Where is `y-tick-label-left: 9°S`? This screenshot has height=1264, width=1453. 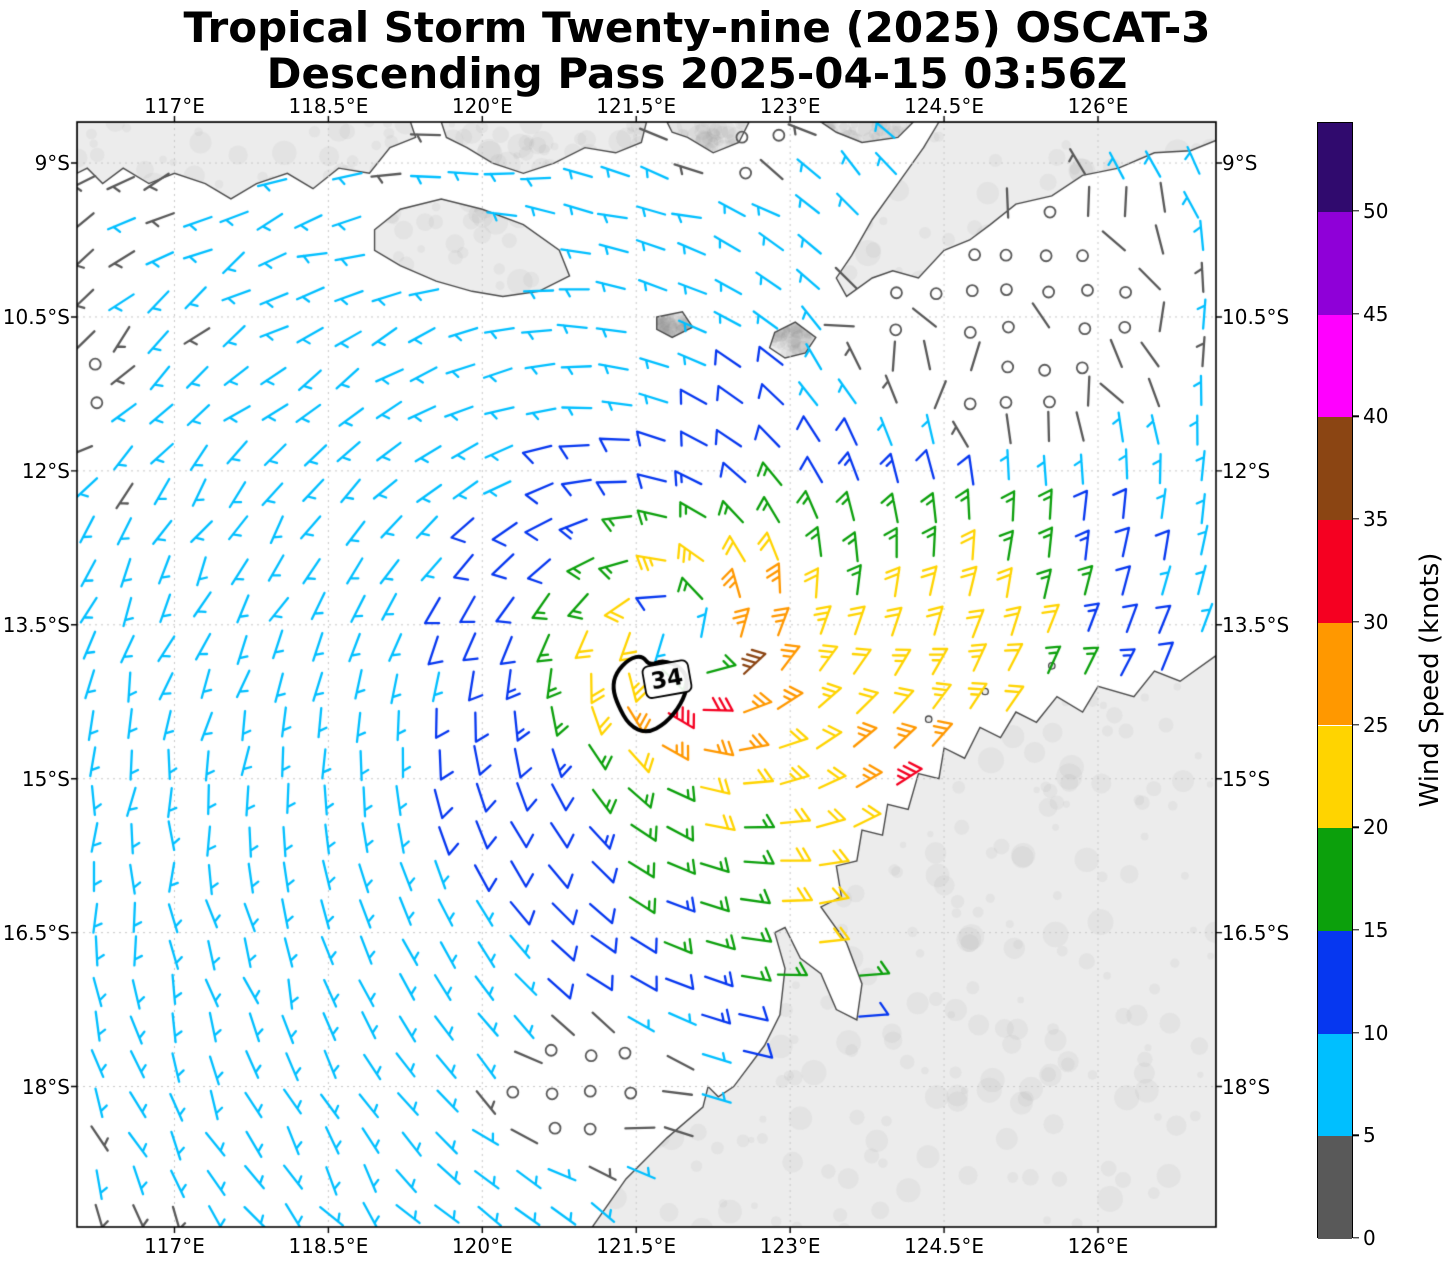
y-tick-label-left: 9°S is located at coordinates (52, 163).